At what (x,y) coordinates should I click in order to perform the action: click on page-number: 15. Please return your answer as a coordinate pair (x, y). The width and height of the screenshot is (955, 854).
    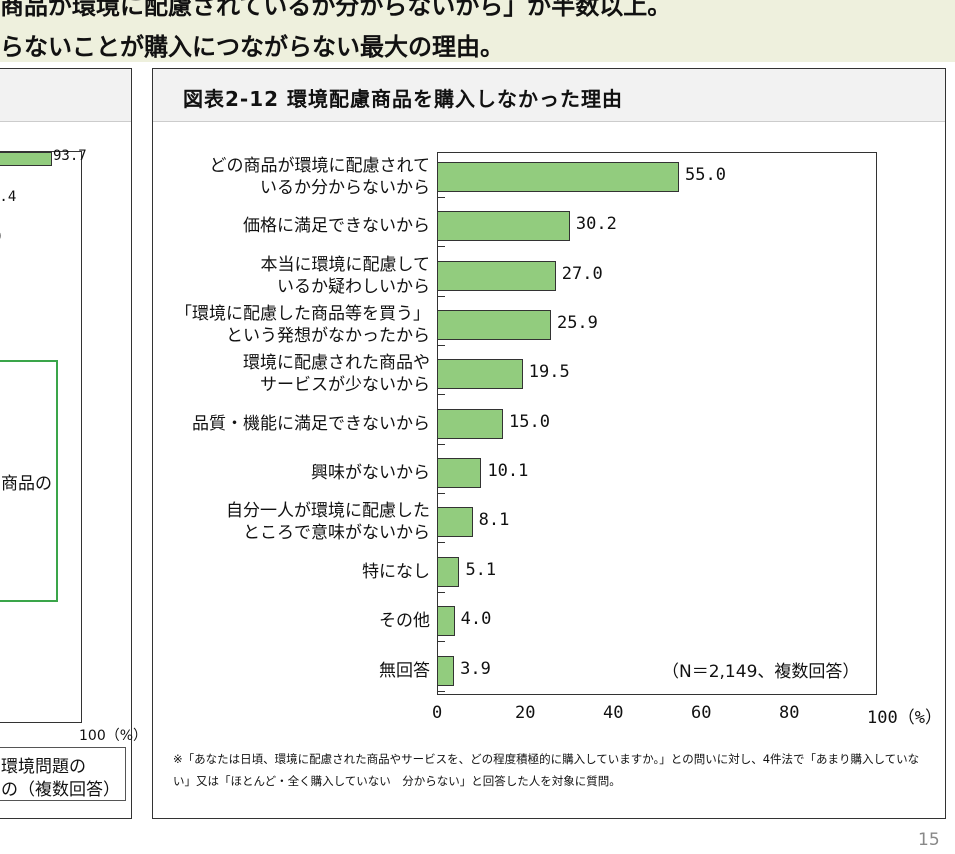
    Looking at the image, I should click on (929, 840).